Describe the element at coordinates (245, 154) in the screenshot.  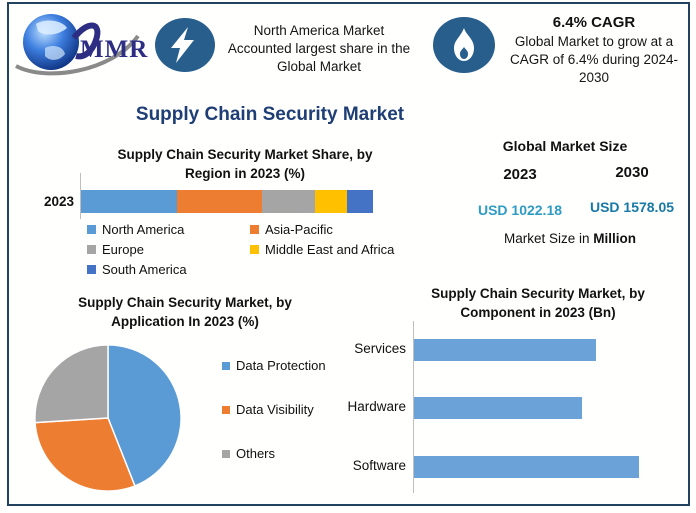
I see `region-chart-title-line-1: Supply Chain Security Market Share, by` at that location.